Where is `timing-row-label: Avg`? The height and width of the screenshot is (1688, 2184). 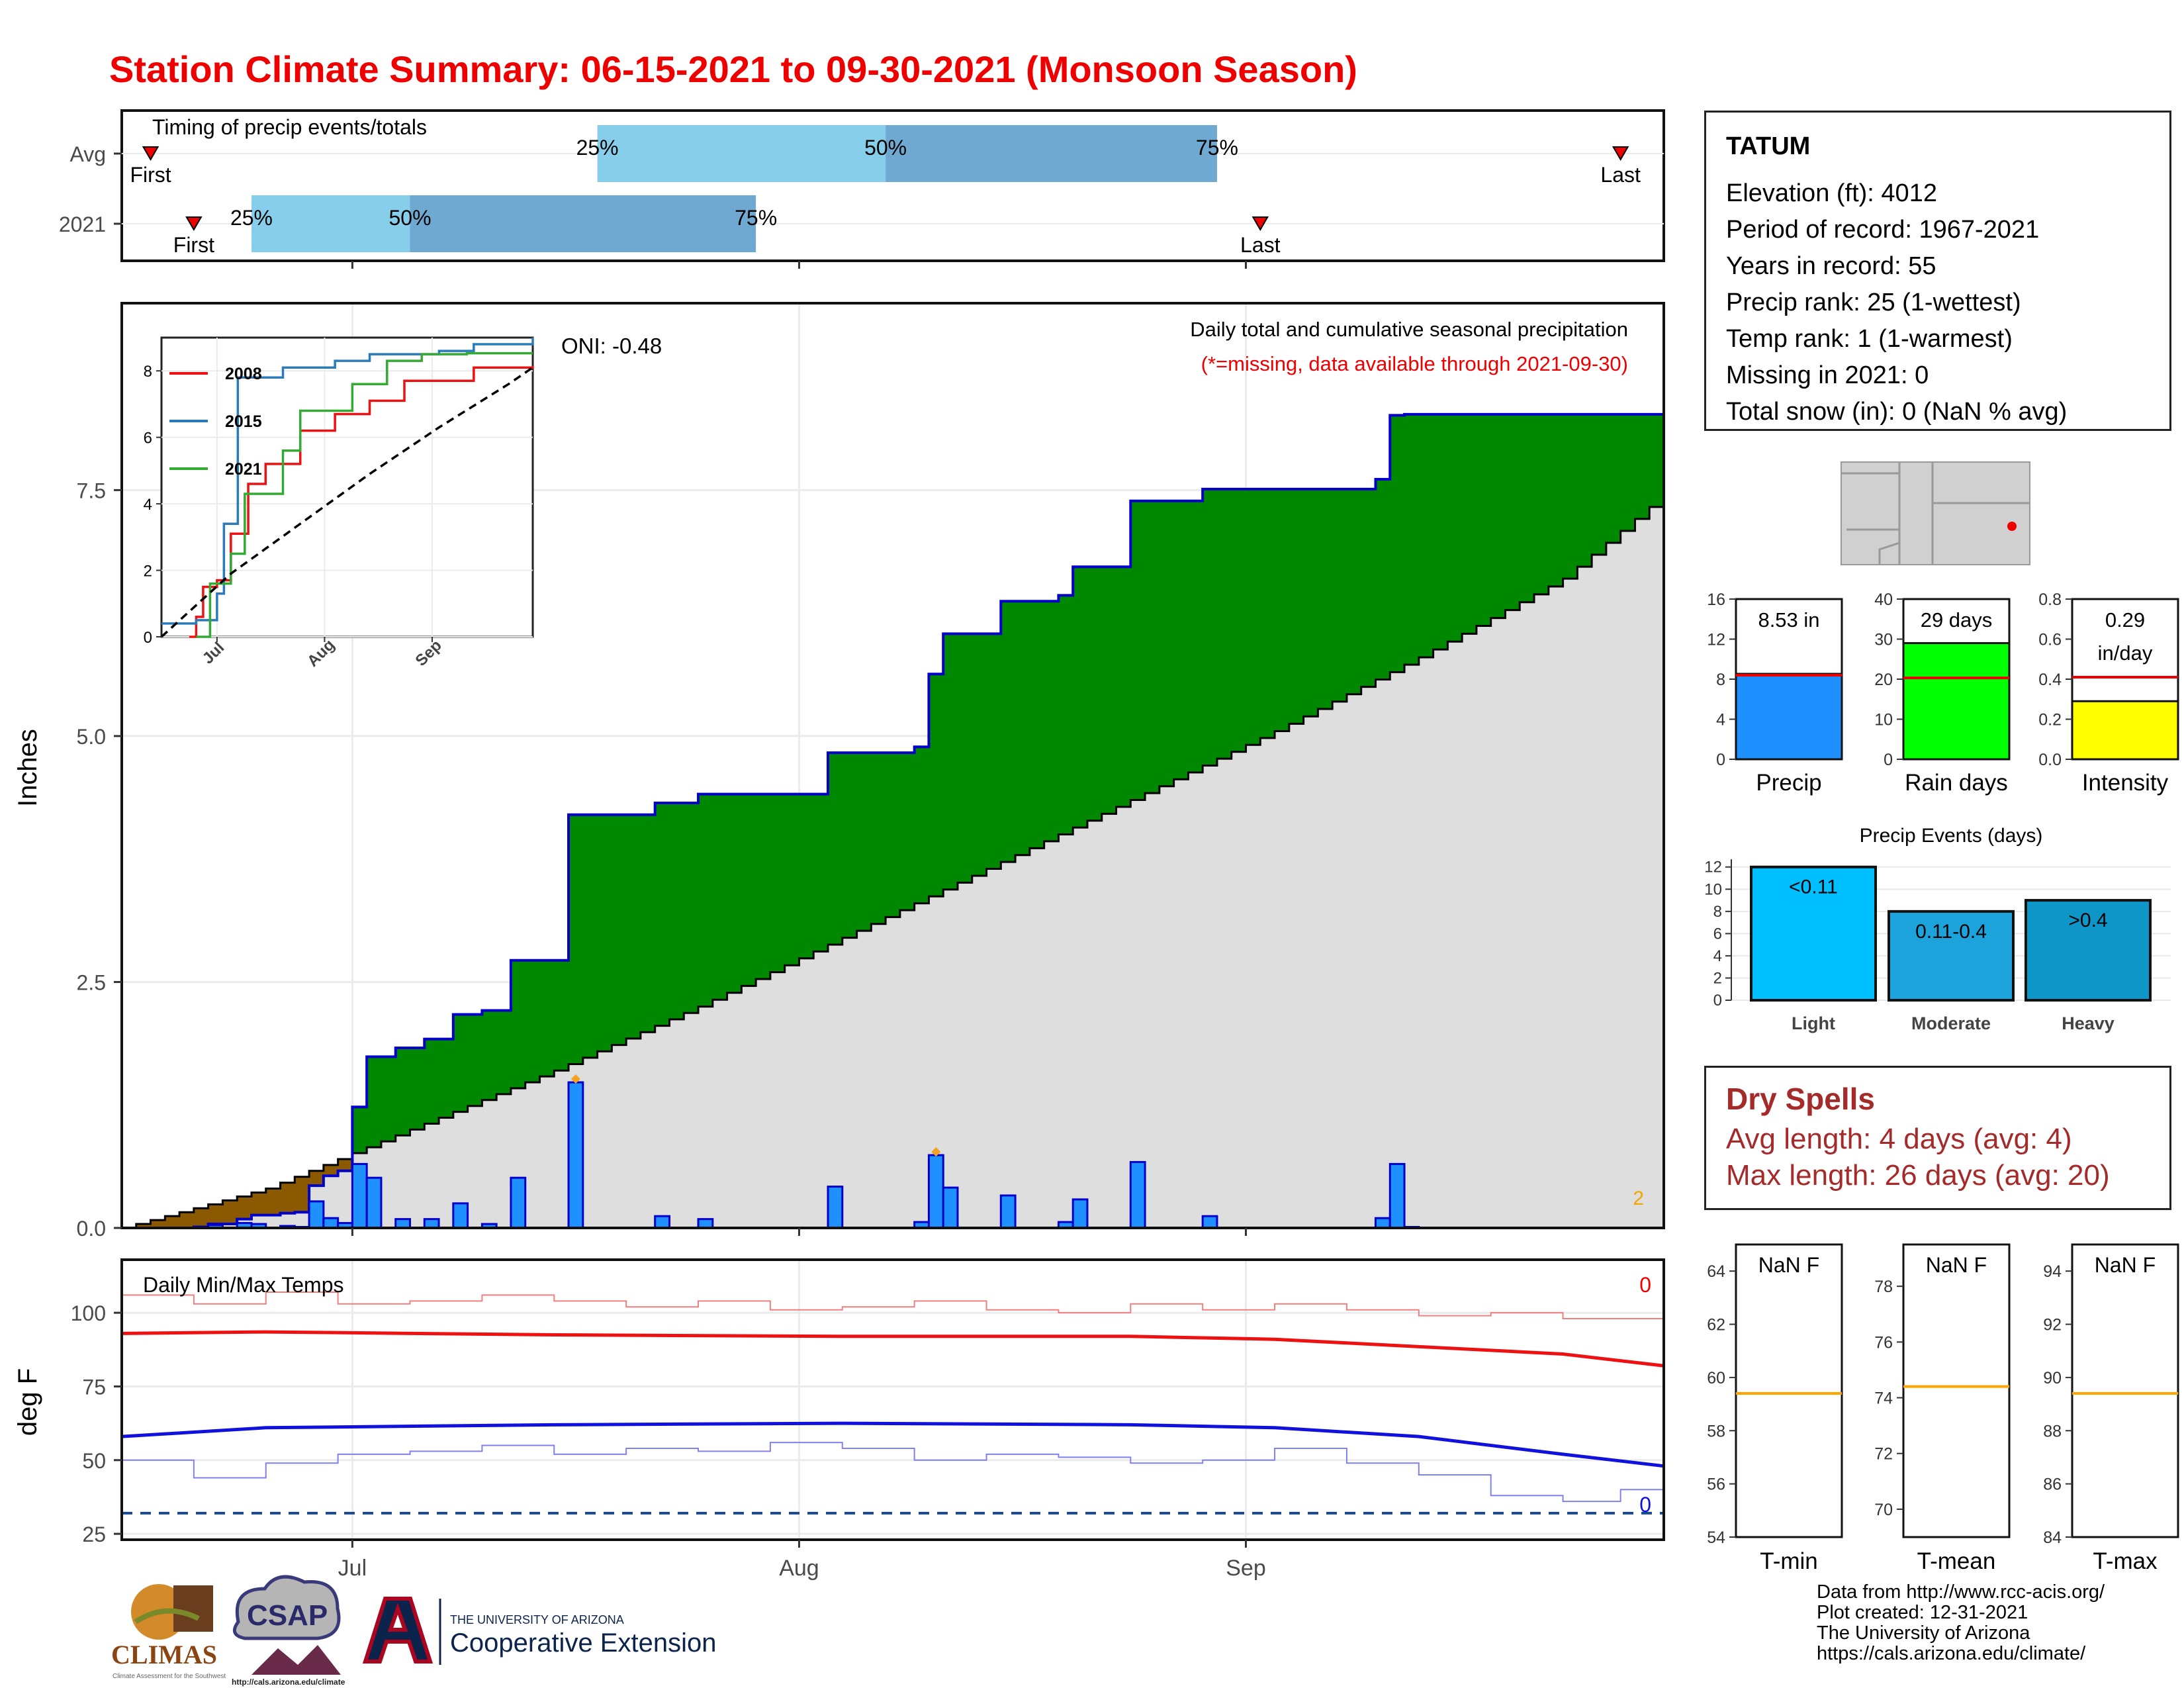 timing-row-label: Avg is located at coordinates (87, 154).